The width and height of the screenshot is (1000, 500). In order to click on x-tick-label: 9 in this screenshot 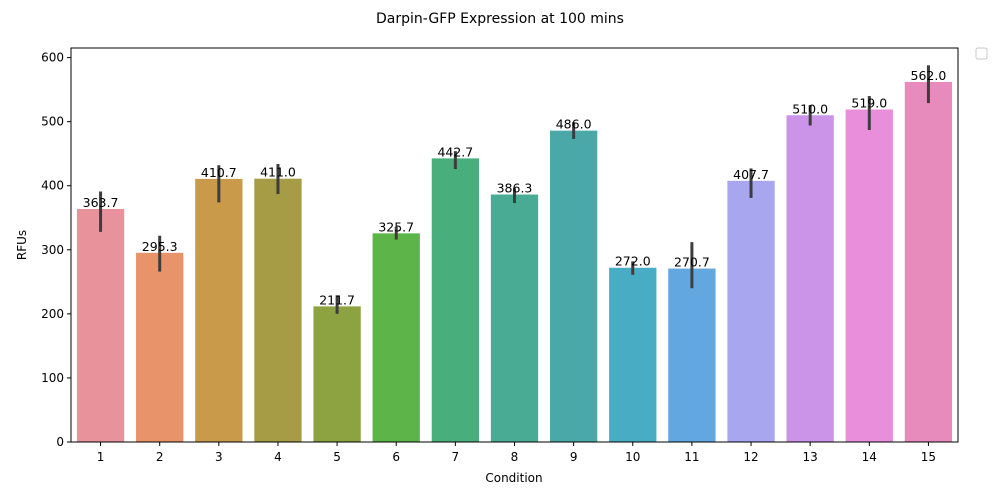, I will do `click(574, 457)`.